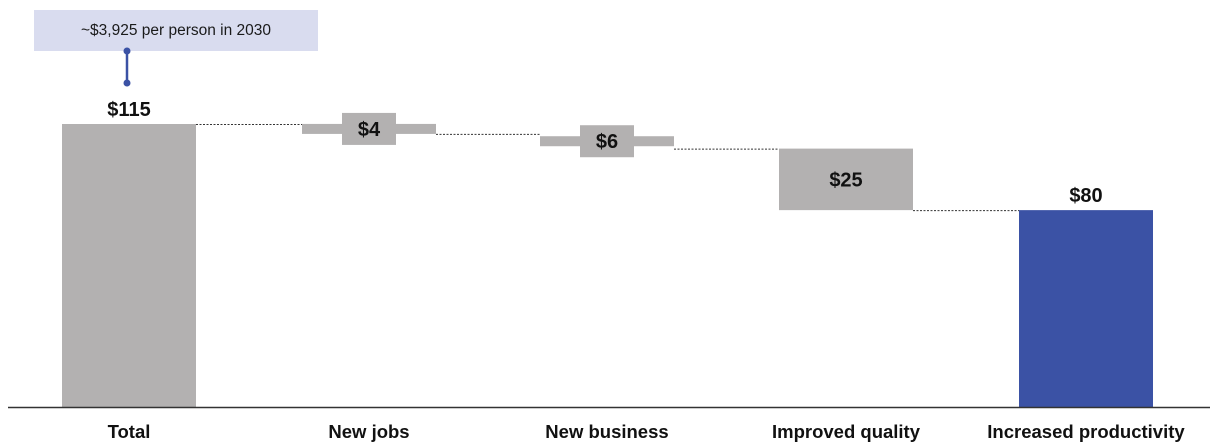 The width and height of the screenshot is (1218, 443). Describe the element at coordinates (606, 431) in the screenshot. I see `x-tick-label: New business` at that location.